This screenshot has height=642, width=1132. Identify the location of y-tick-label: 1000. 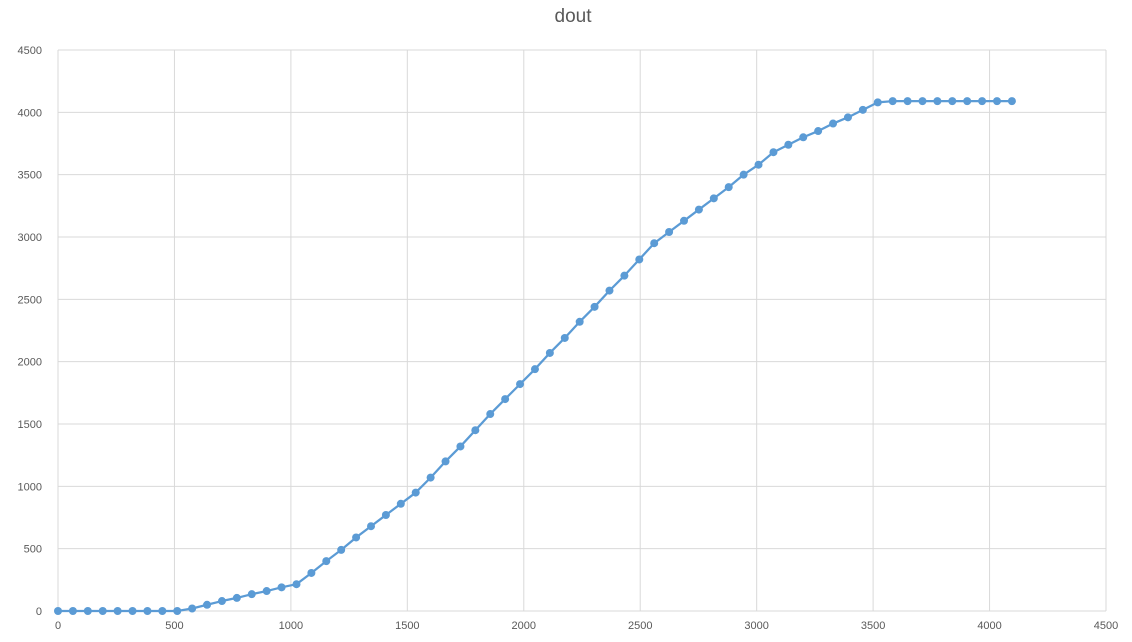
(30, 487).